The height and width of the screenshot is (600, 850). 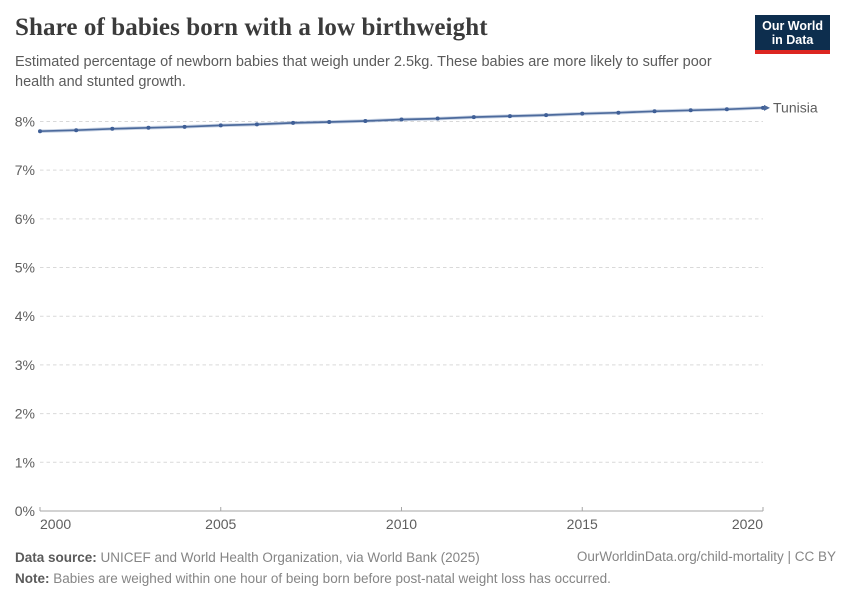 I want to click on y-axis-tick-label: 4%, so click(x=25, y=316).